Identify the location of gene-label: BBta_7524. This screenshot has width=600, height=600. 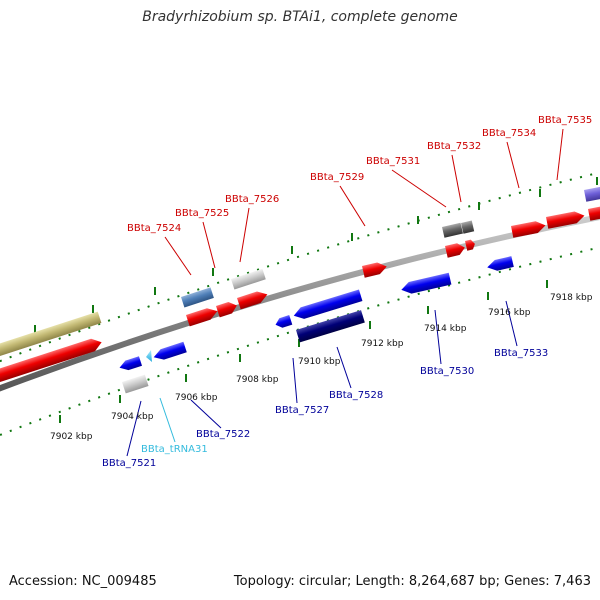
(154, 228).